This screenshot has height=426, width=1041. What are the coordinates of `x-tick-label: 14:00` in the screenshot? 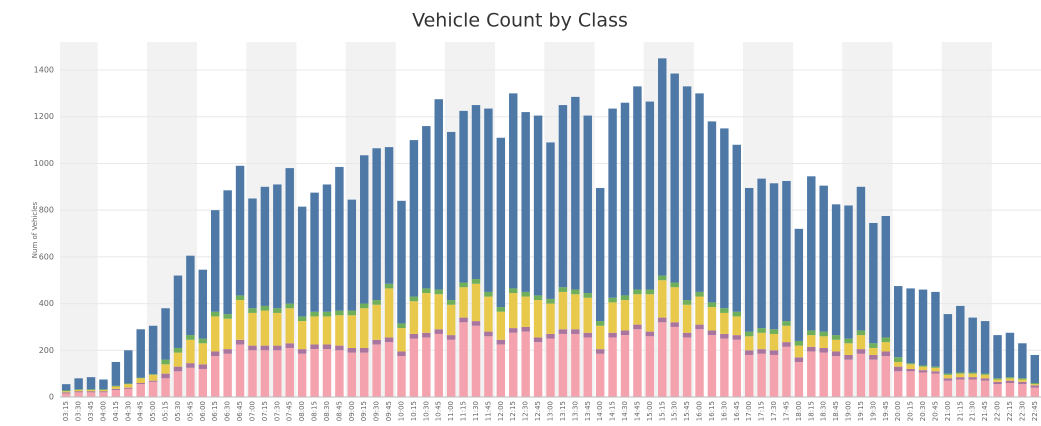 It's located at (600, 411).